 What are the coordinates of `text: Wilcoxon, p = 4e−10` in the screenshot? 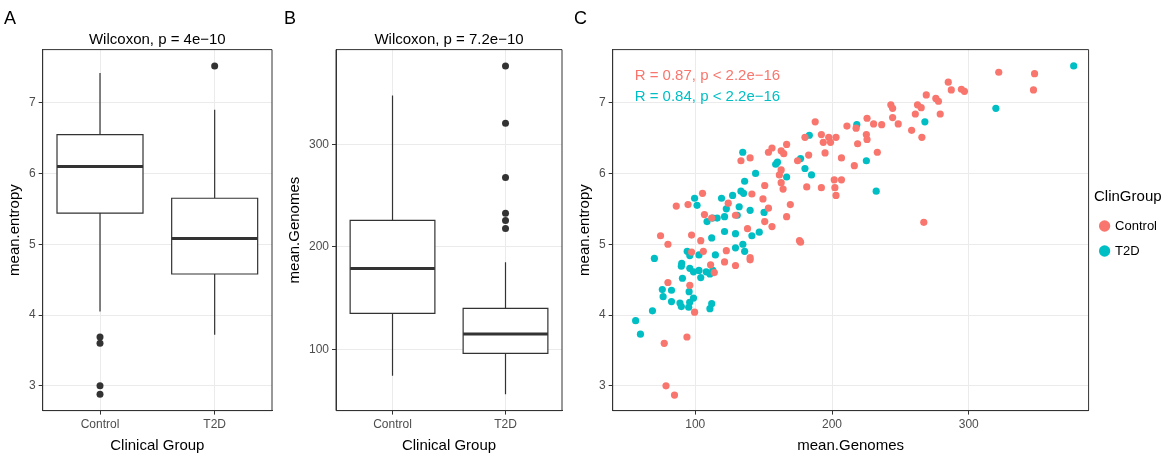 It's located at (157, 38).